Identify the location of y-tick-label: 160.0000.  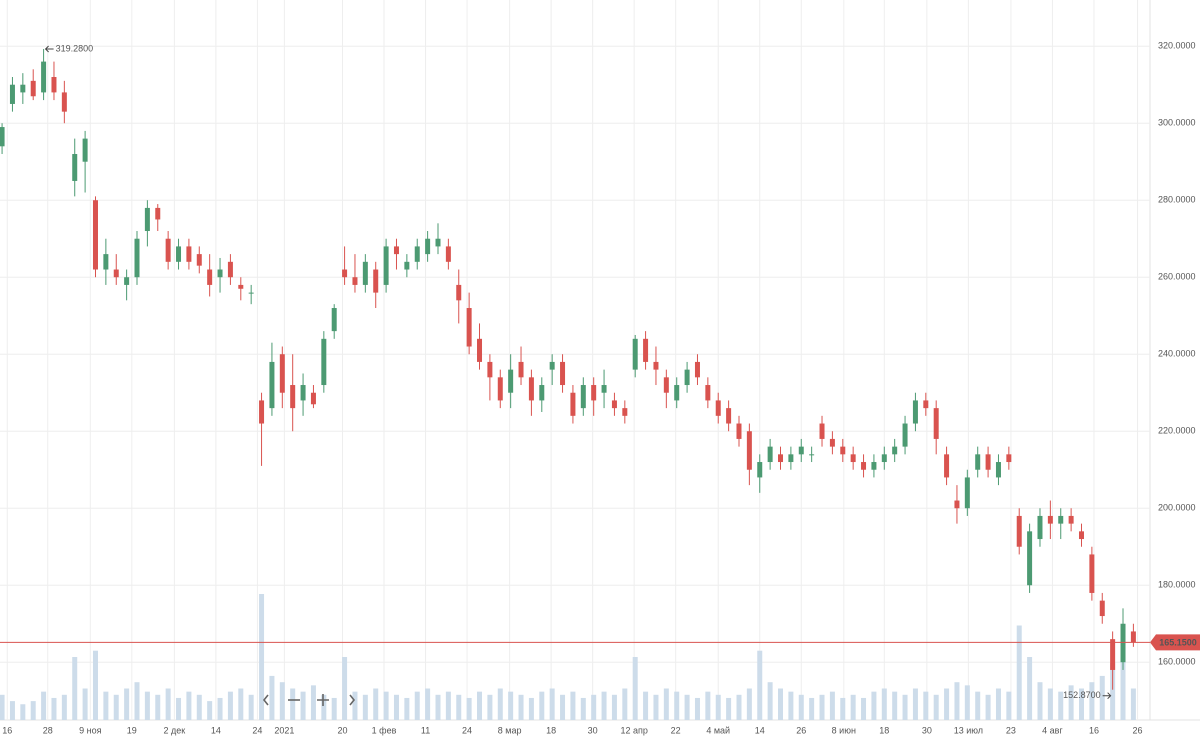
(1177, 662).